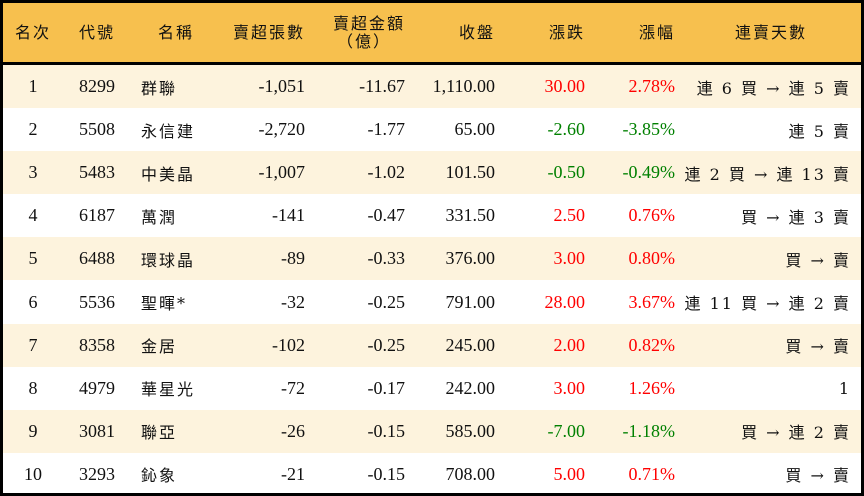  What do you see at coordinates (456, 259) in the screenshot?
I see `cell-close: 376.00` at bounding box center [456, 259].